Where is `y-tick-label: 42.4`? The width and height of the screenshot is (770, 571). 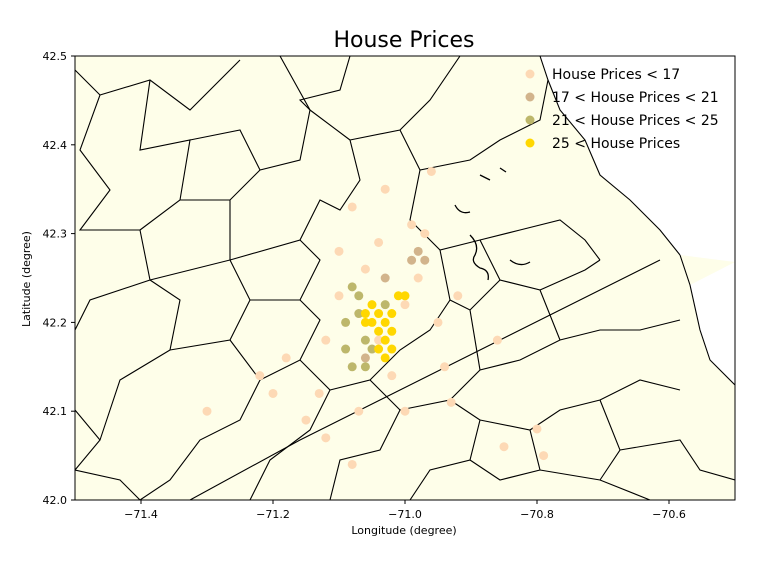 y-tick-label: 42.4 is located at coordinates (55, 145).